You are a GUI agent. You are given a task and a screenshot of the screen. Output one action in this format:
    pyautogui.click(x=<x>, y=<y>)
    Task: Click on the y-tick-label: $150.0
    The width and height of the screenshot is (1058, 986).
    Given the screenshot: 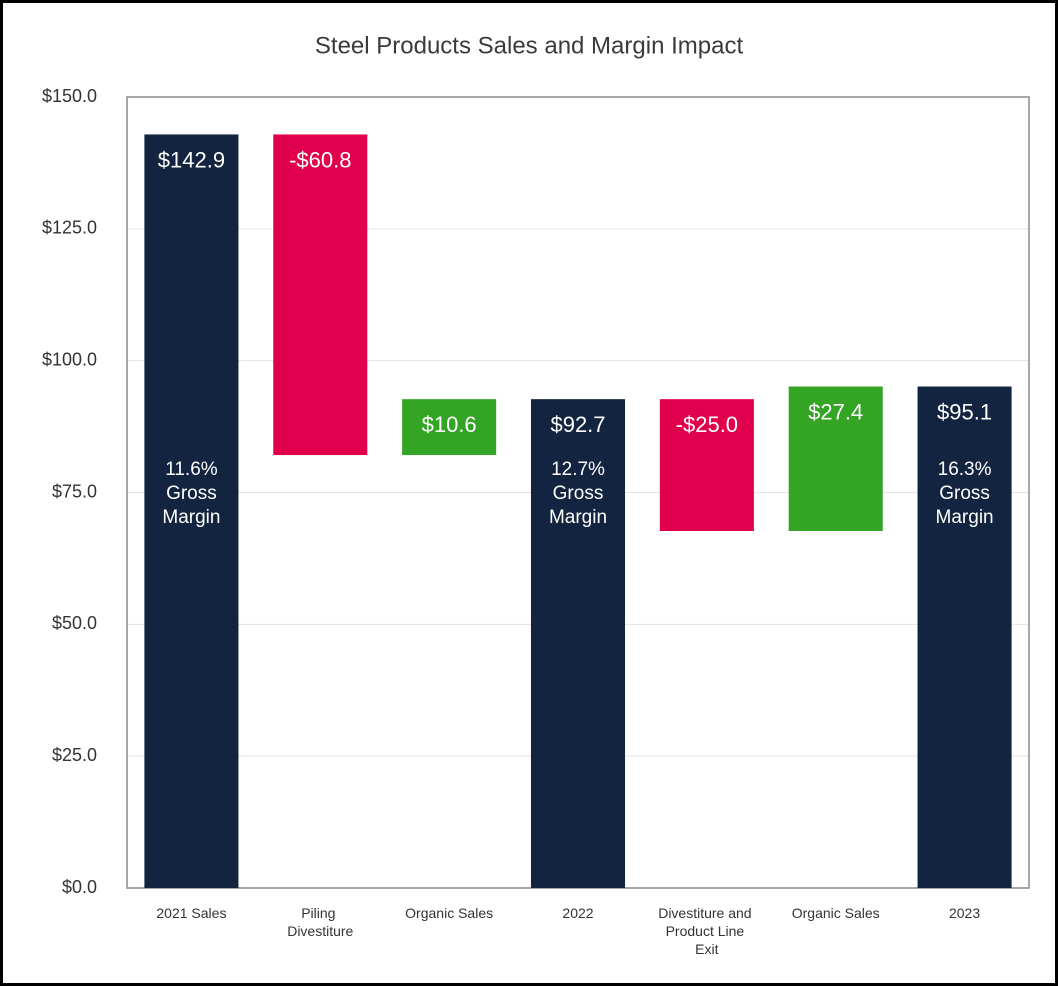 What is the action you would take?
    pyautogui.click(x=69, y=96)
    